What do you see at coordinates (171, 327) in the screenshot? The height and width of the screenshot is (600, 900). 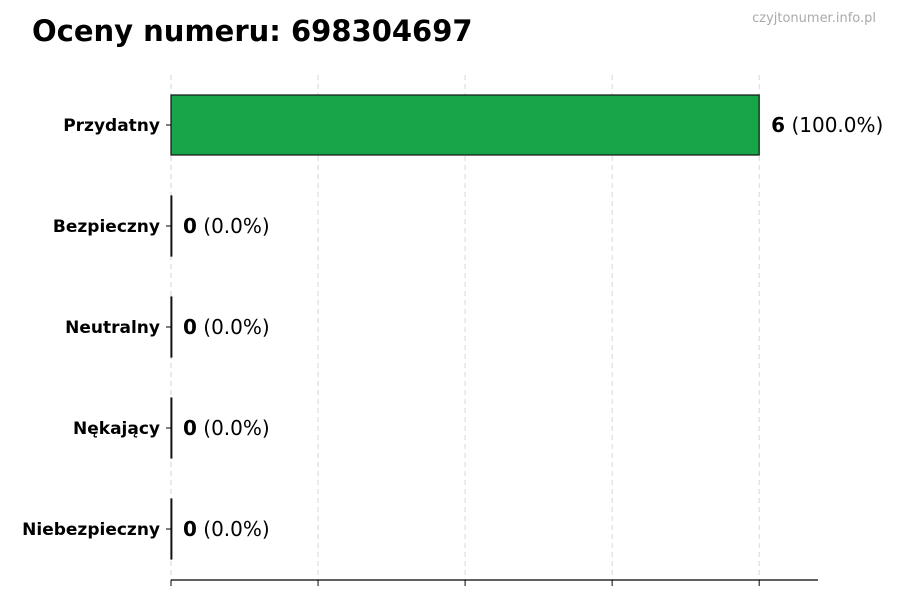 I see `bar-neutralny` at bounding box center [171, 327].